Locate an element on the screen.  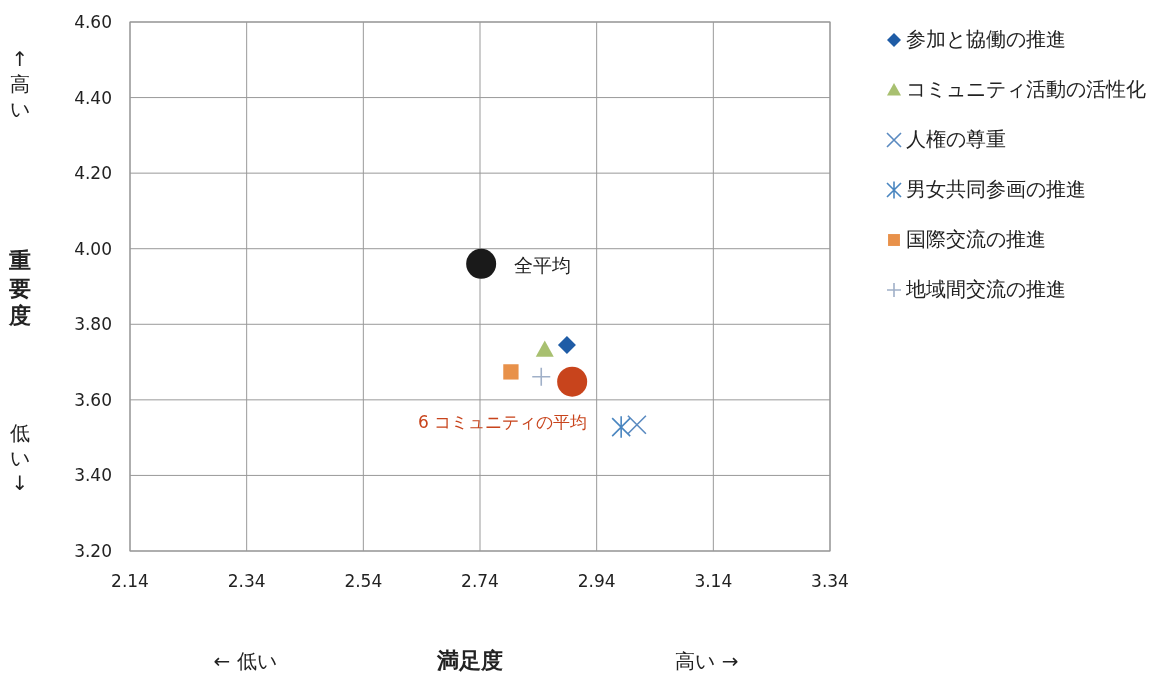
text: ← 低い is located at coordinates (245, 661).